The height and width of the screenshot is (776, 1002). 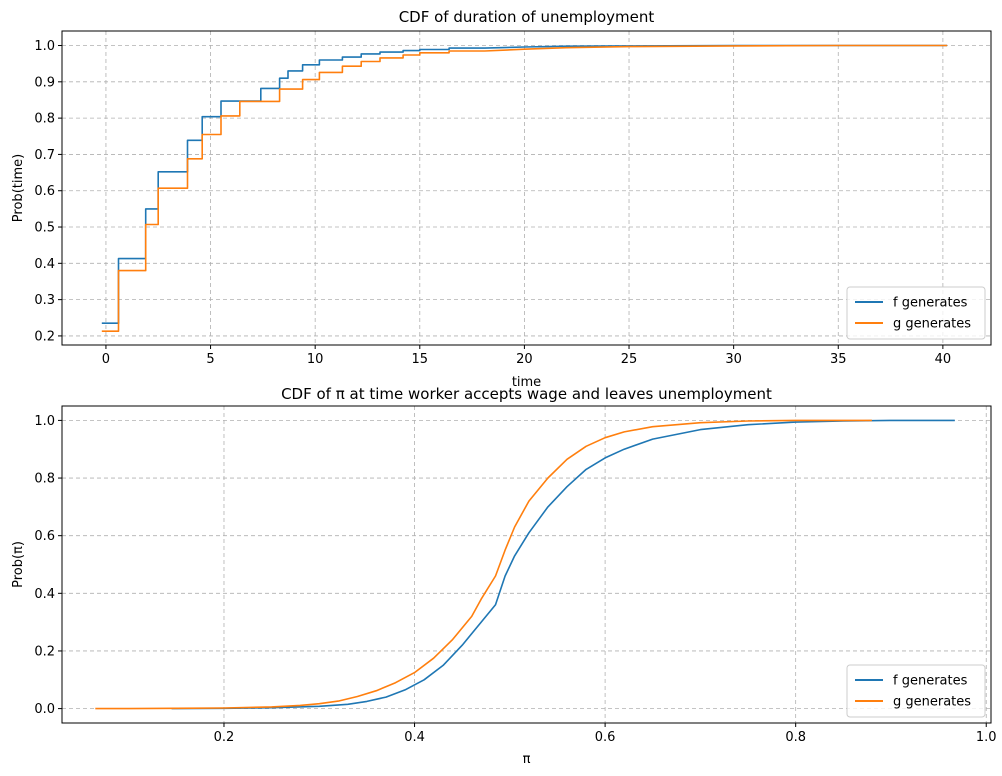 I want to click on x-tick-label: 35, so click(x=838, y=359).